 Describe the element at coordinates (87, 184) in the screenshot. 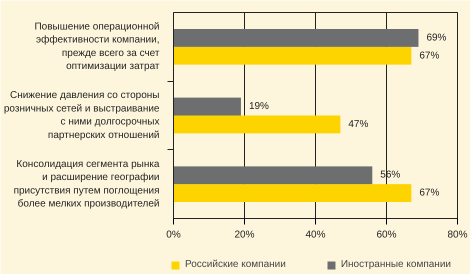

I see `y-tick-label: Консолидация сегмента рынка и расширение географии присутствия путем поглощения более мелких производителей` at that location.